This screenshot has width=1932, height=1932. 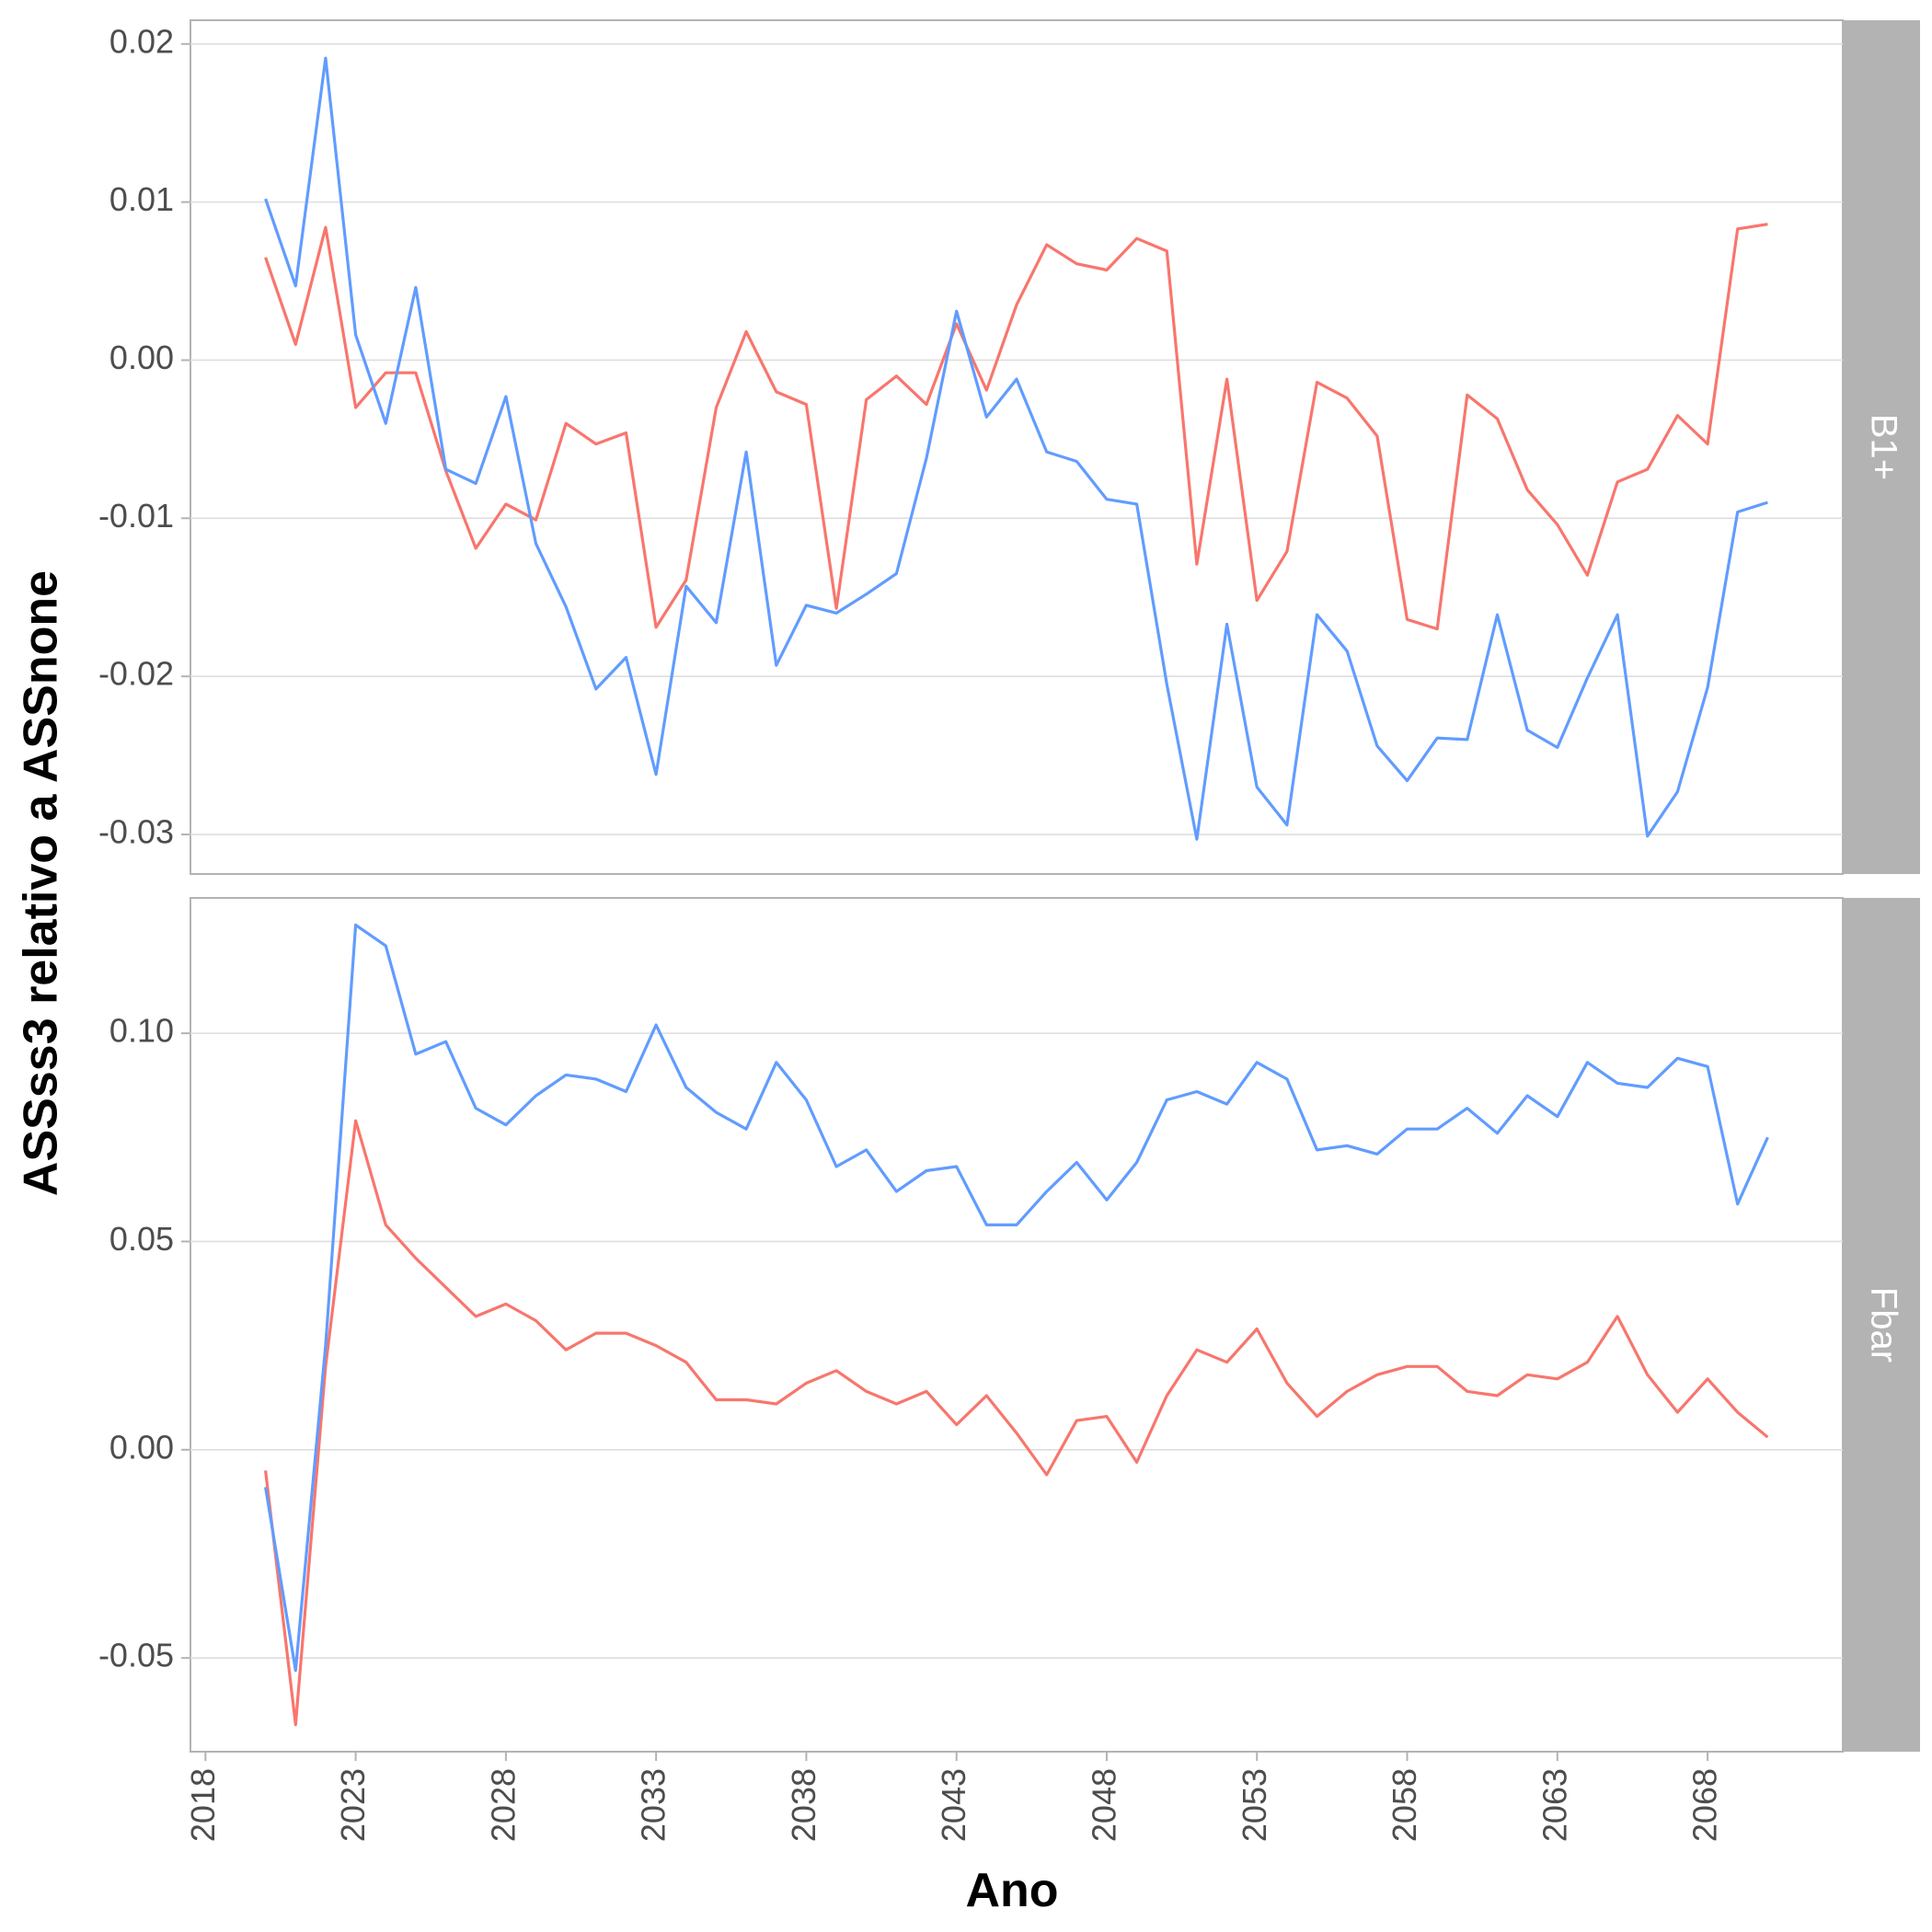 What do you see at coordinates (136, 1655) in the screenshot?
I see `y-tick-label: -0.05` at bounding box center [136, 1655].